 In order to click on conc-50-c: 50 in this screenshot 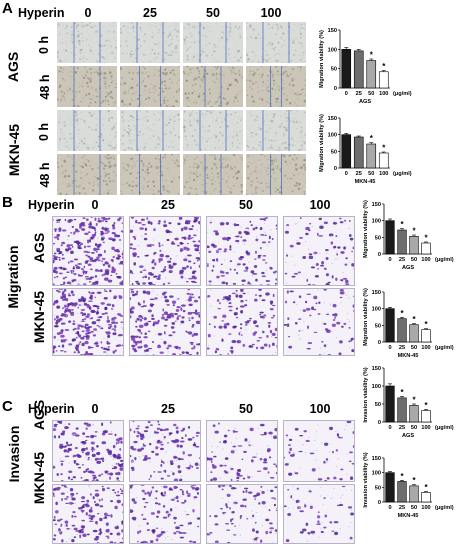, I will do `click(246, 409)`.